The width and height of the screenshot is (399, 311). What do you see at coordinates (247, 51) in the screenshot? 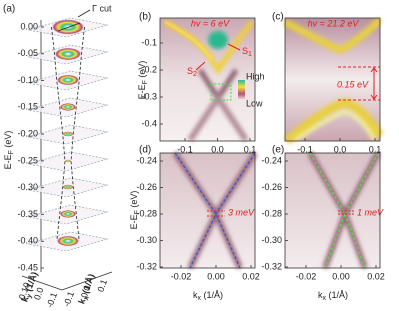
I see `s1-label: S1` at bounding box center [247, 51].